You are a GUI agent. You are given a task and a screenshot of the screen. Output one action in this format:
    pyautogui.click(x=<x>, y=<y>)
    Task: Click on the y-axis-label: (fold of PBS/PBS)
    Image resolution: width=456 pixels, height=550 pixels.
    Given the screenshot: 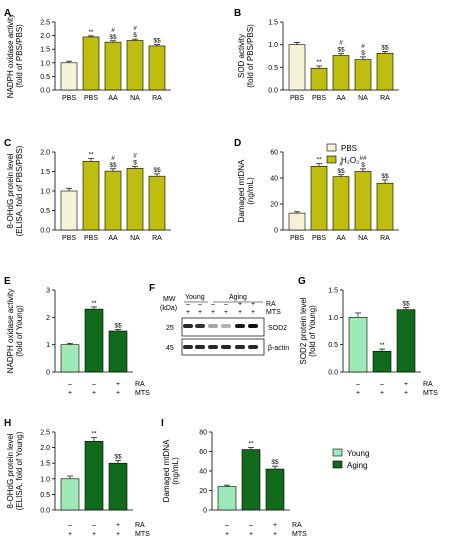 What is the action you would take?
    pyautogui.click(x=19, y=56)
    